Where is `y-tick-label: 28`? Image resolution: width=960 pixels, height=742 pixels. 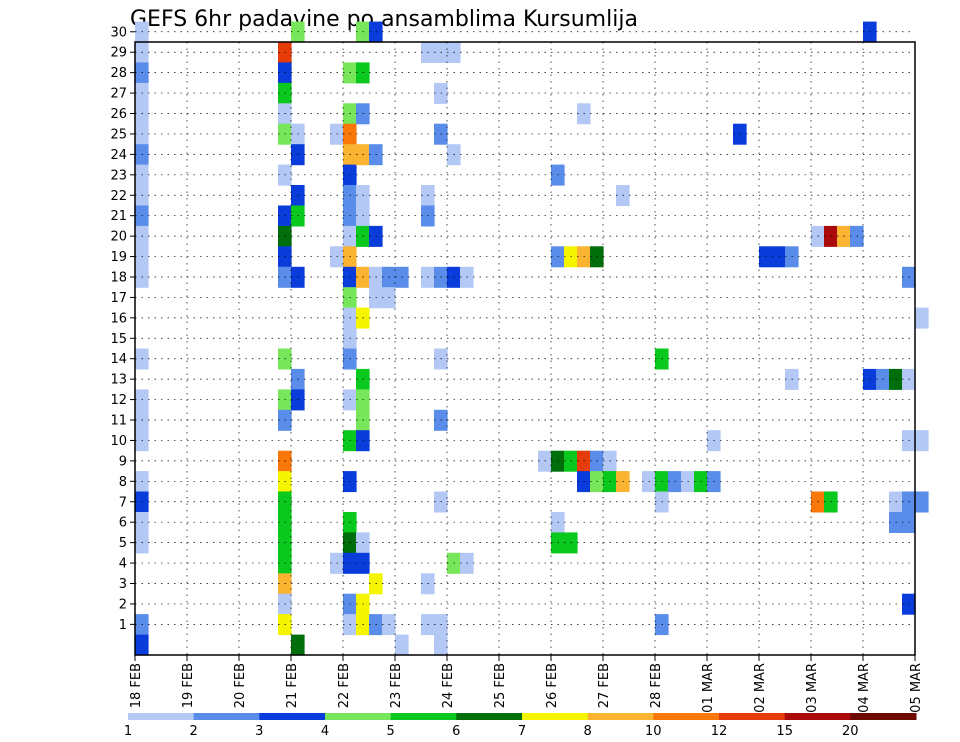
y-tick-label: 28 is located at coordinates (118, 73).